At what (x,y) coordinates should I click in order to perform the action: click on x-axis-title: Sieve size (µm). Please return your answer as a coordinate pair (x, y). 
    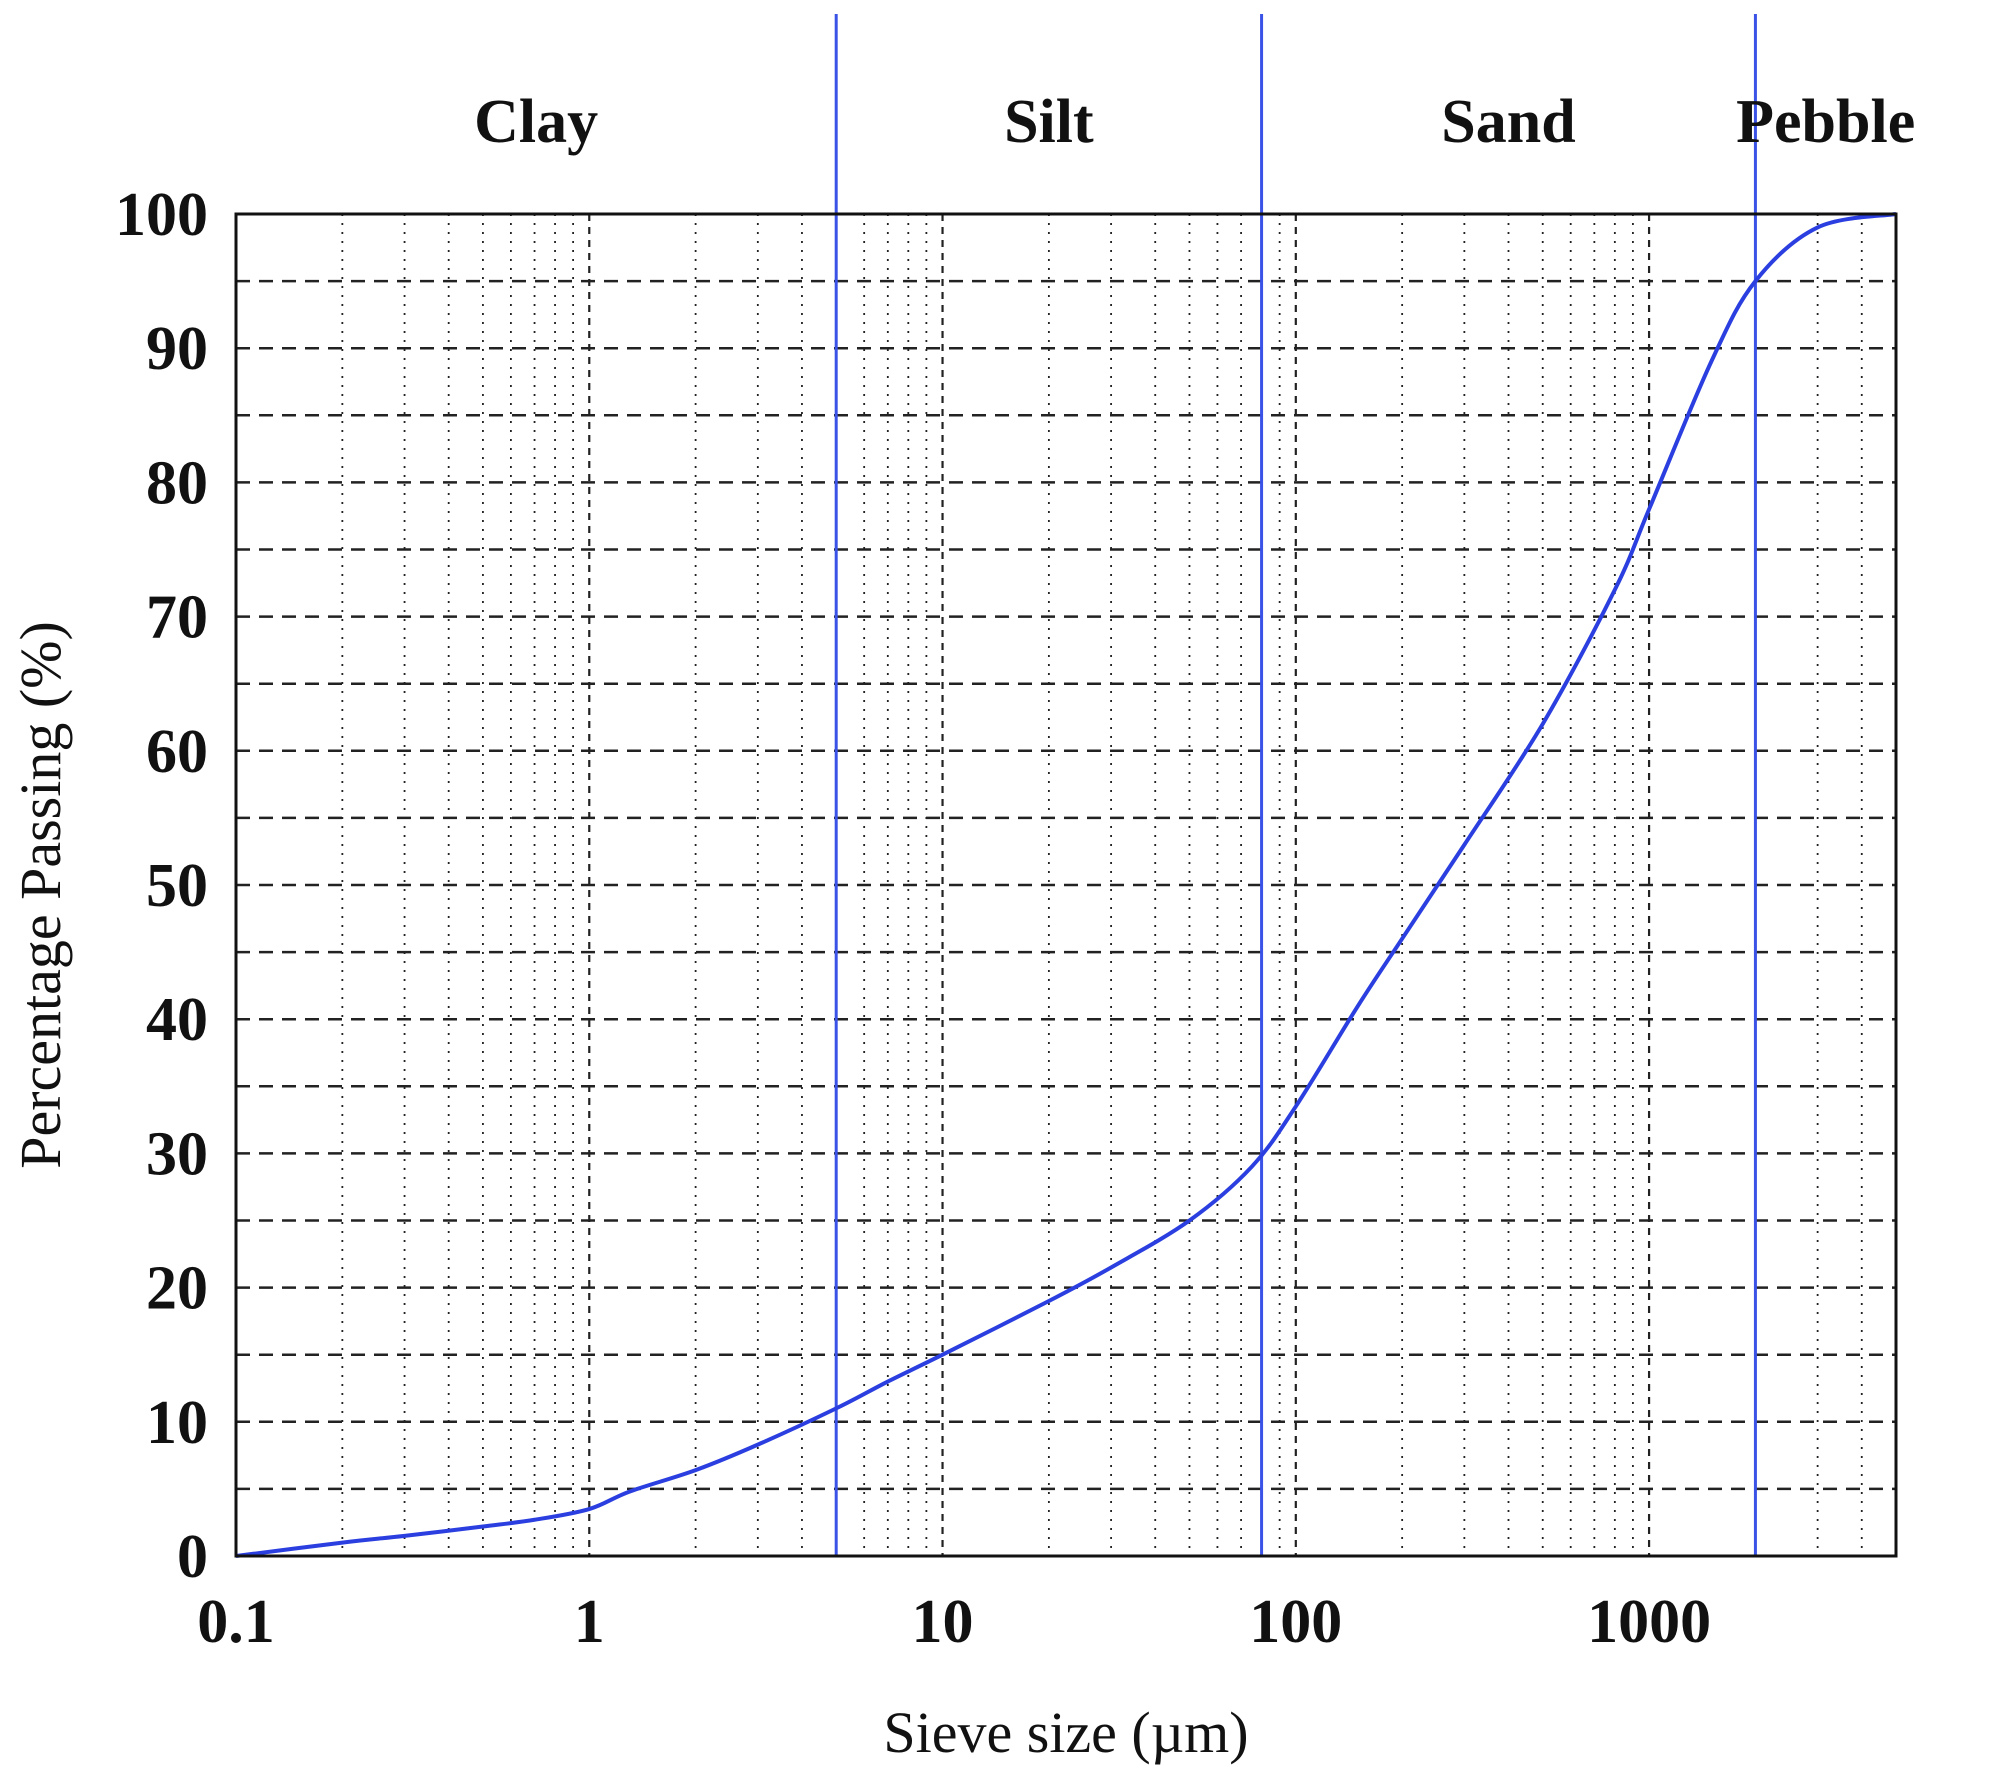
    Looking at the image, I should click on (1065, 1732).